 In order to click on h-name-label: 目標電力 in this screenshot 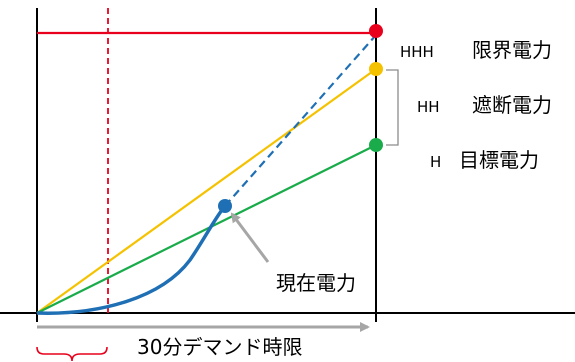, I will do `click(499, 160)`.